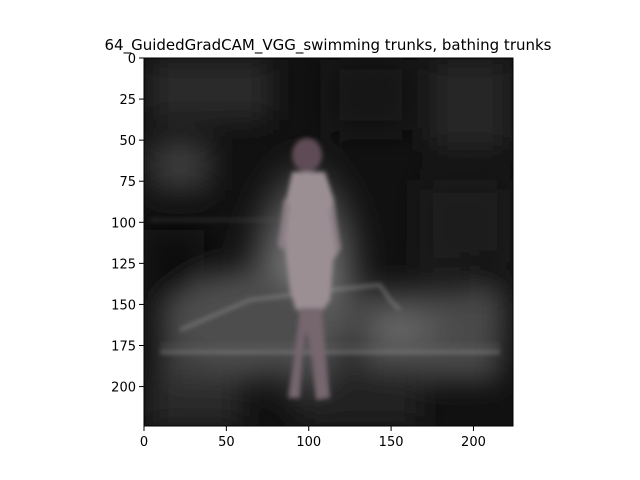  What do you see at coordinates (123, 347) in the screenshot?
I see `y-tick-label: 175` at bounding box center [123, 347].